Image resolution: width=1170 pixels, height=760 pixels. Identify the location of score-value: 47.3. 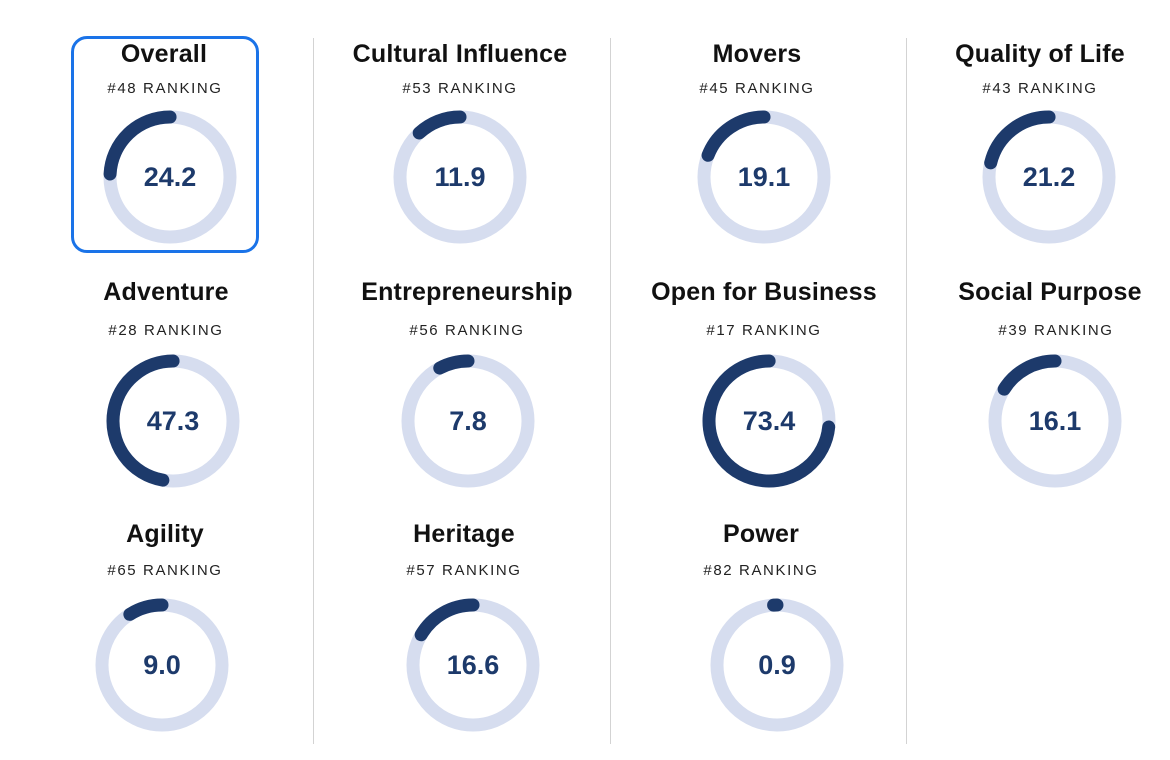
(173, 421).